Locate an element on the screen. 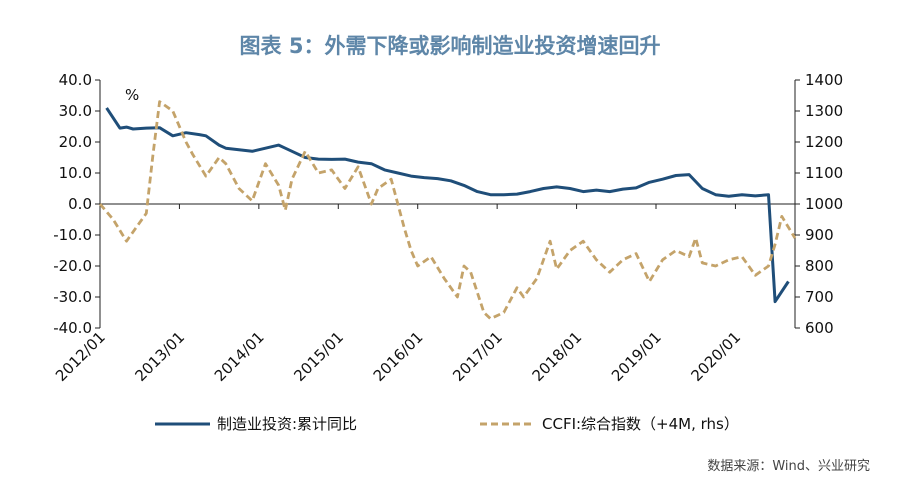 Image resolution: width=900 pixels, height=483 pixels. right-tick-label: 600 is located at coordinates (819, 328).